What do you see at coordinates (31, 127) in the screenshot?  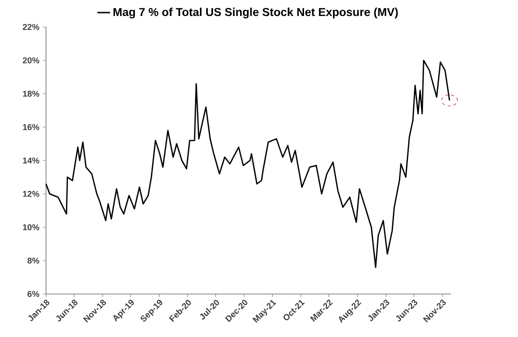 I see `y-tick-label: 16%` at bounding box center [31, 127].